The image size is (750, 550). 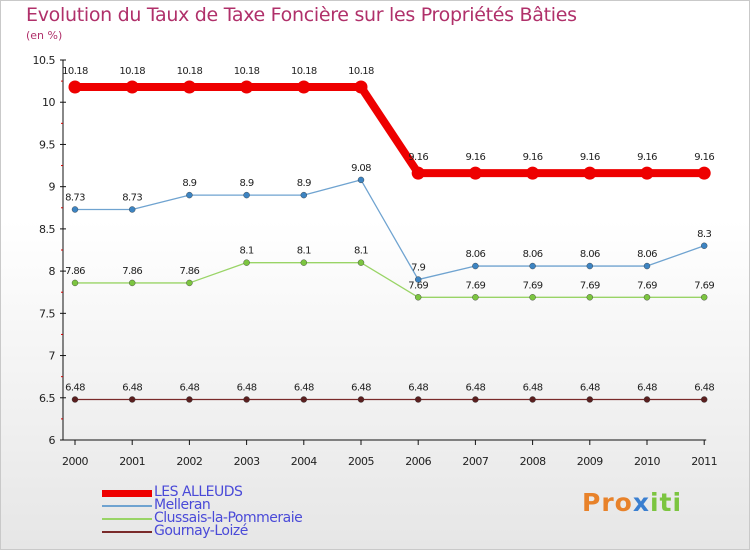 What do you see at coordinates (44, 35) in the screenshot?
I see `chart-subtitle: (en %)` at bounding box center [44, 35].